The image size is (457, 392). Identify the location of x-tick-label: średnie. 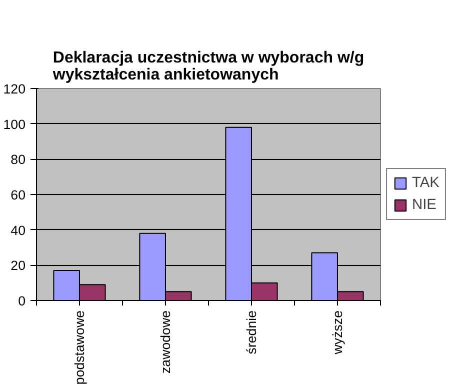
(251, 332).